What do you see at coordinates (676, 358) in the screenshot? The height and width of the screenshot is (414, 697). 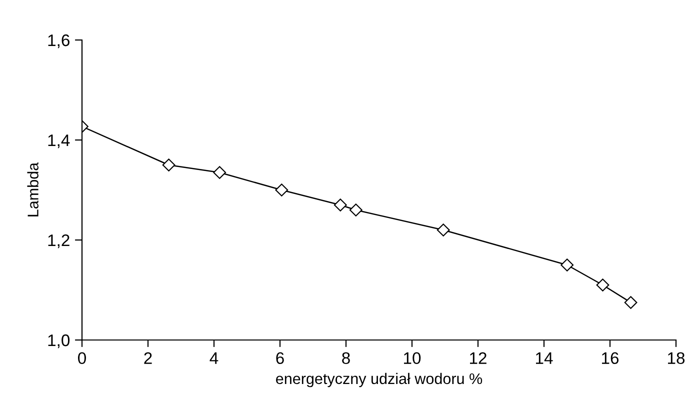 I see `x-tick-label: 18` at bounding box center [676, 358].